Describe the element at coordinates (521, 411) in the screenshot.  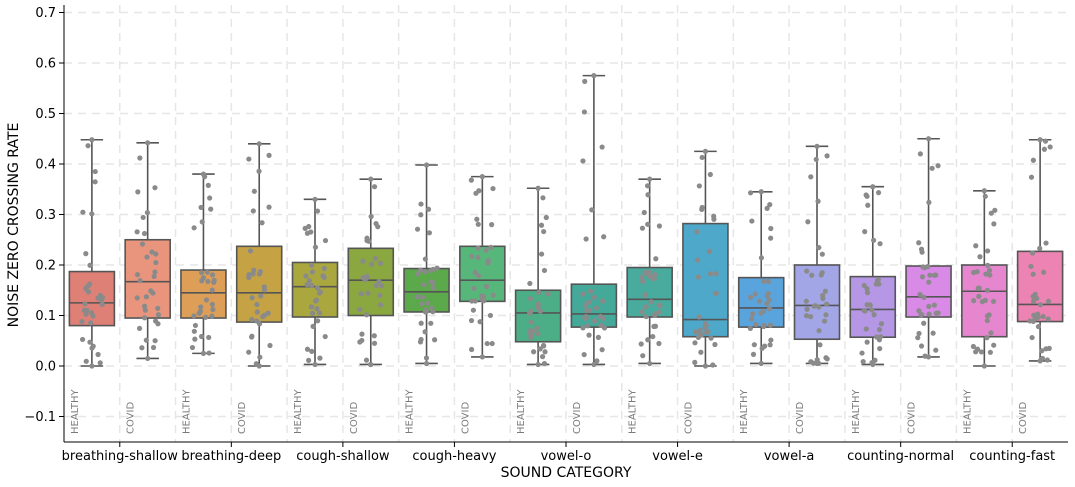
I see `group-label-healthy: HEALTHY` at that location.